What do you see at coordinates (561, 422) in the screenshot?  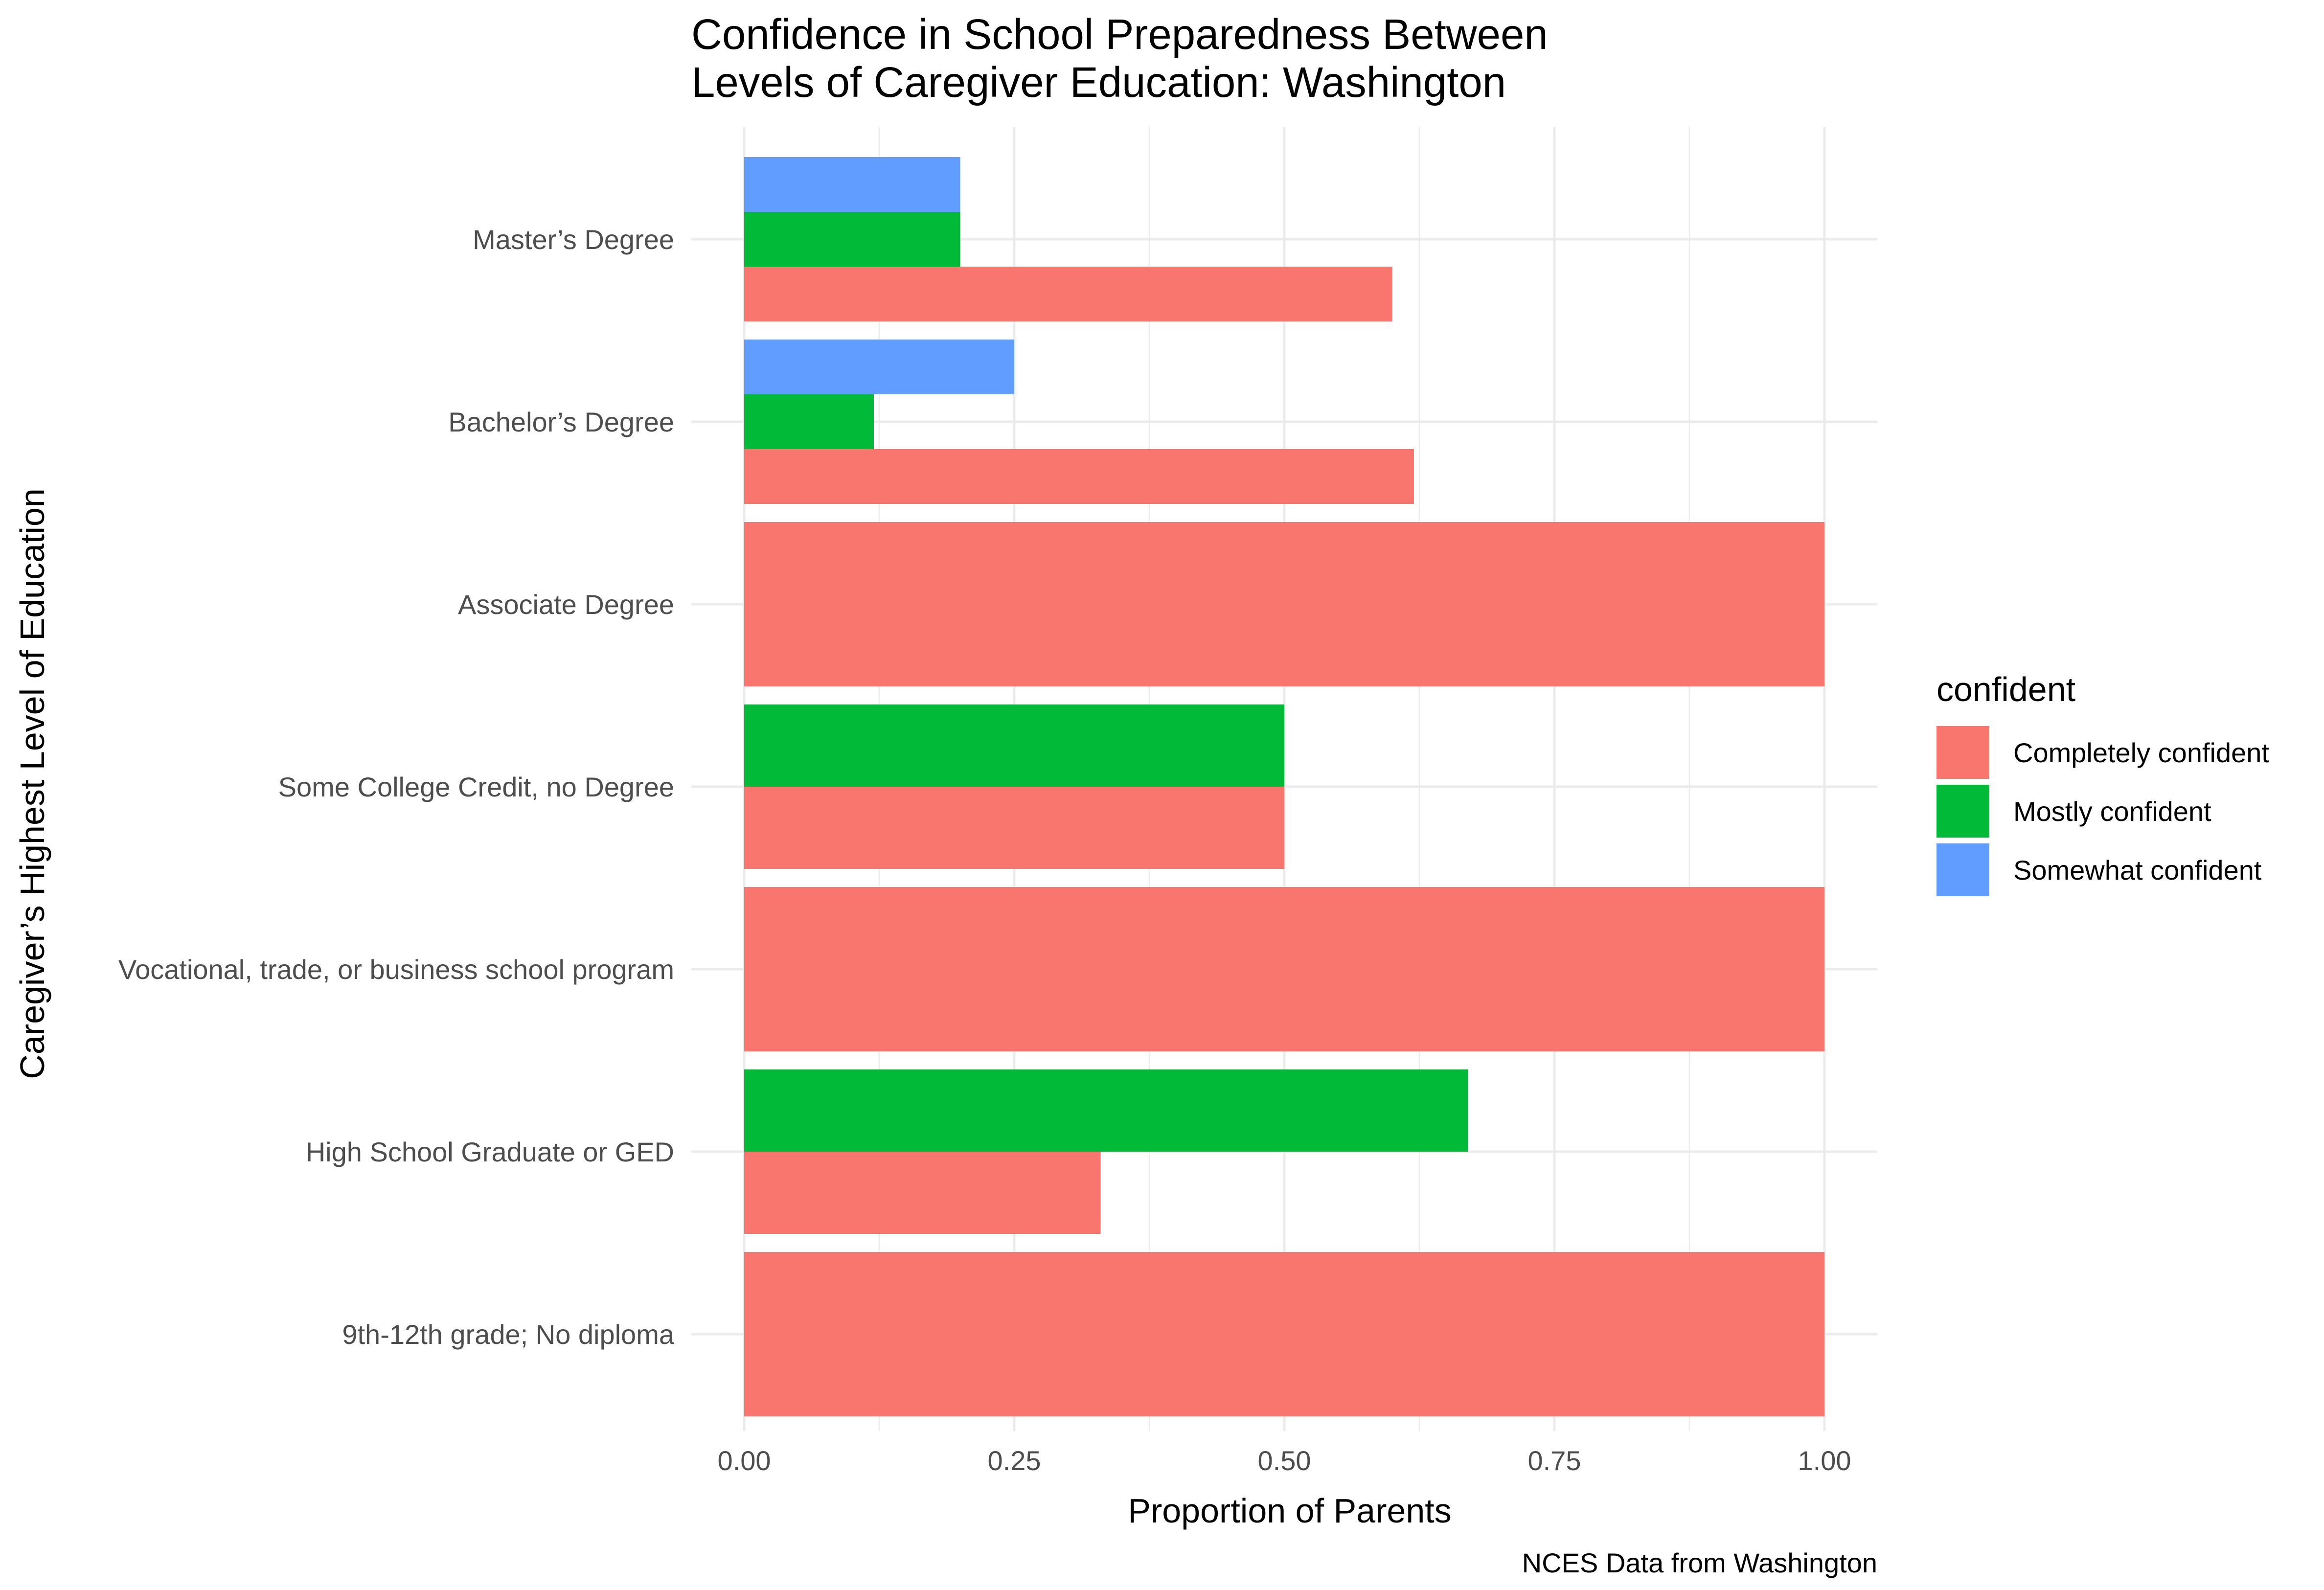 I see `y-tick-label: Bachelor’s Degree` at bounding box center [561, 422].